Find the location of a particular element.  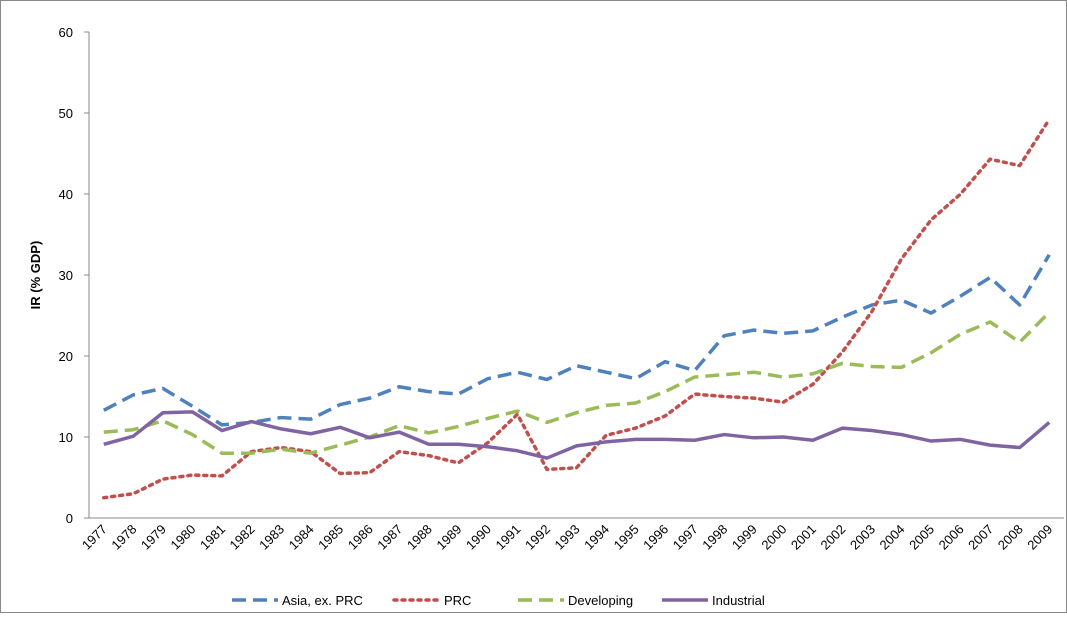

y-tick-label: 50 is located at coordinates (66, 113).